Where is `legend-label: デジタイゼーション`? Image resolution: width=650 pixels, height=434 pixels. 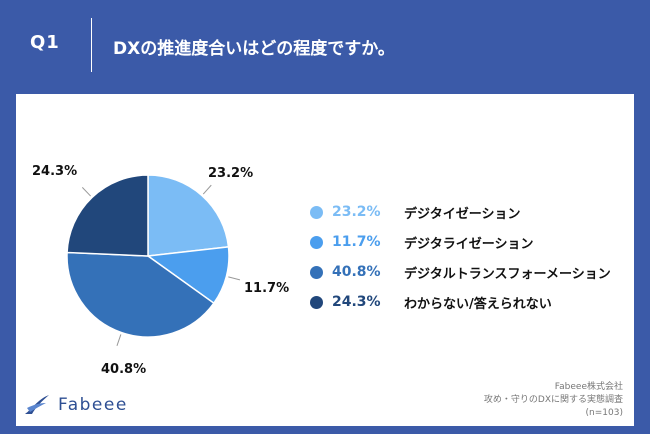
legend-label: デジタイゼーション is located at coordinates (462, 214).